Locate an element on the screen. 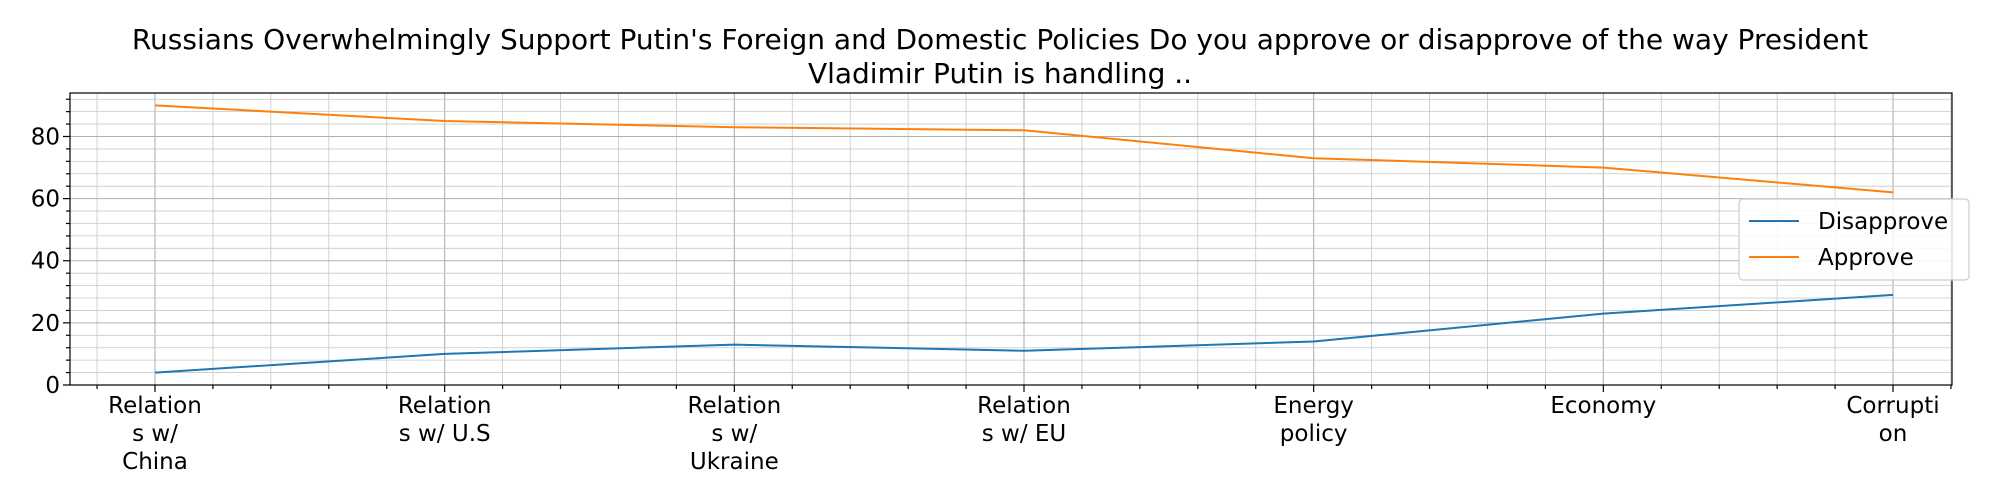  legend: Disapprove Approve is located at coordinates (1854, 239).